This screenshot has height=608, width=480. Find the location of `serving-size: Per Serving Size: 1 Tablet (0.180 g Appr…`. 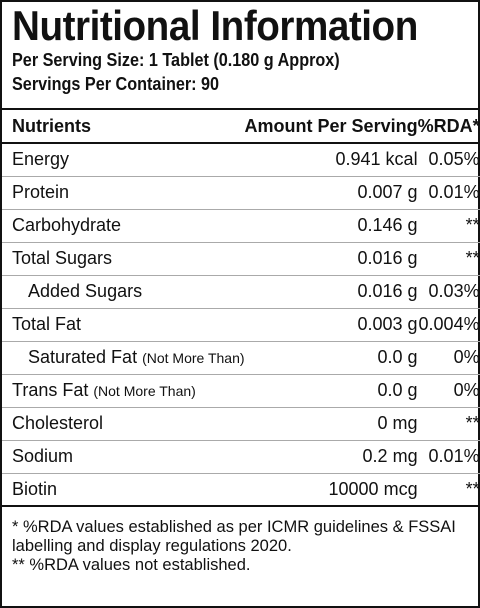

serving-size: Per Serving Size: 1 Tablet (0.180 g Appr… is located at coordinates (176, 60).